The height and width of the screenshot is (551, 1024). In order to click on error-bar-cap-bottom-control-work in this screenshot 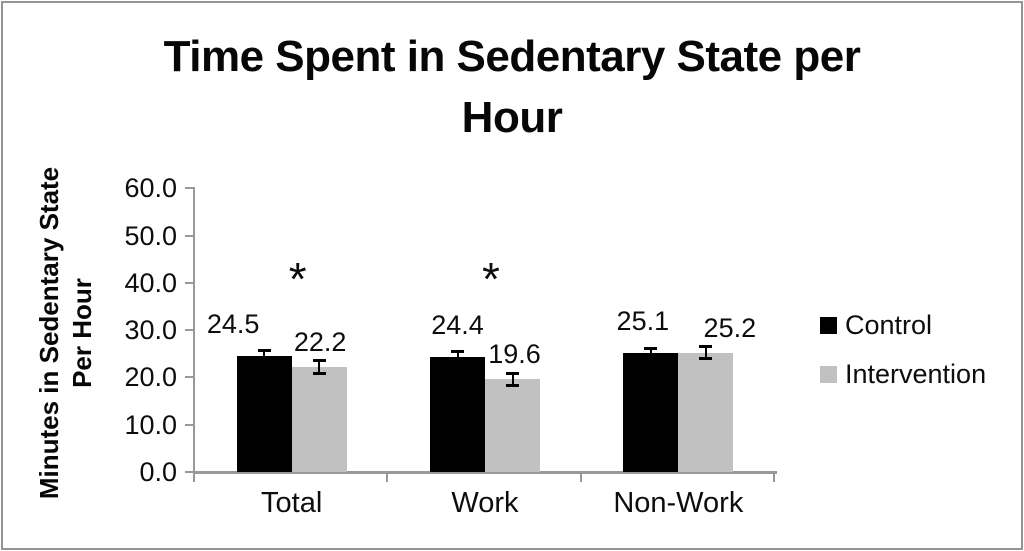, I will do `click(457, 362)`.